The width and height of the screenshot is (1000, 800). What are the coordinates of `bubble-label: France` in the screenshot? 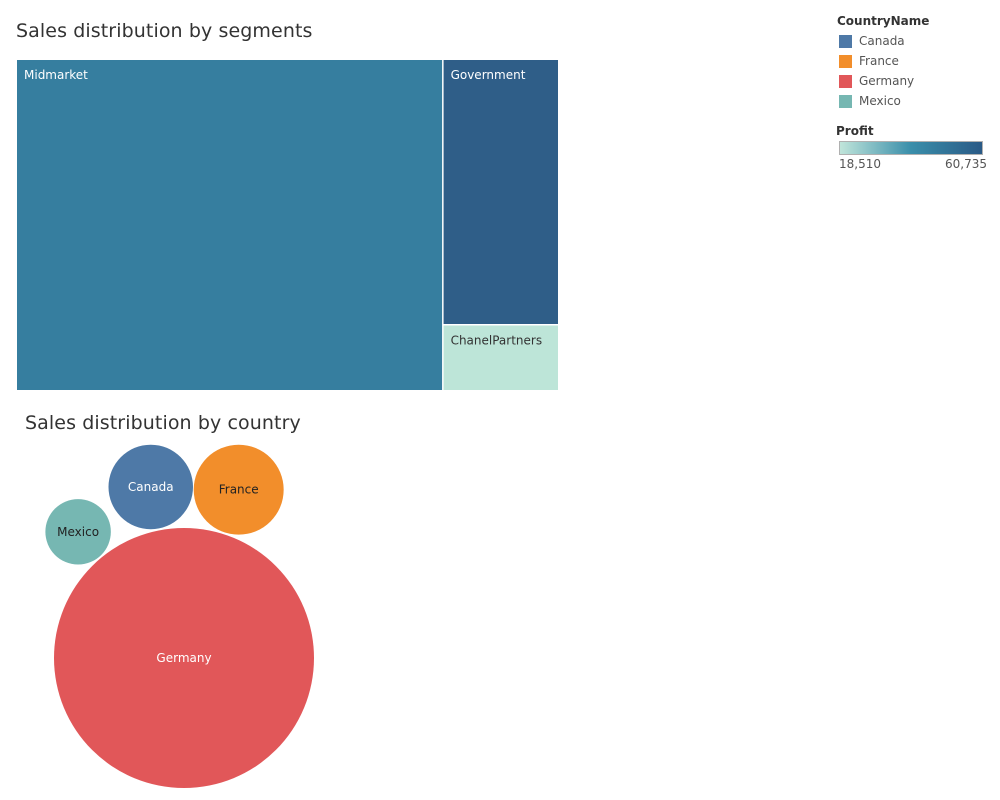 It's located at (239, 490).